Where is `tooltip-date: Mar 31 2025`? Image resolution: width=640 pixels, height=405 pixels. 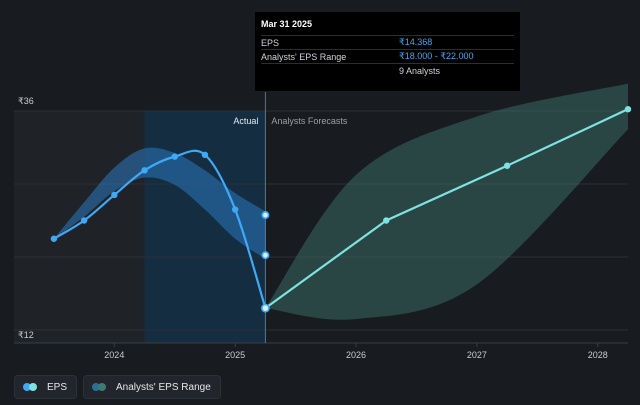 tooltip-date: Mar 31 2025 is located at coordinates (287, 24).